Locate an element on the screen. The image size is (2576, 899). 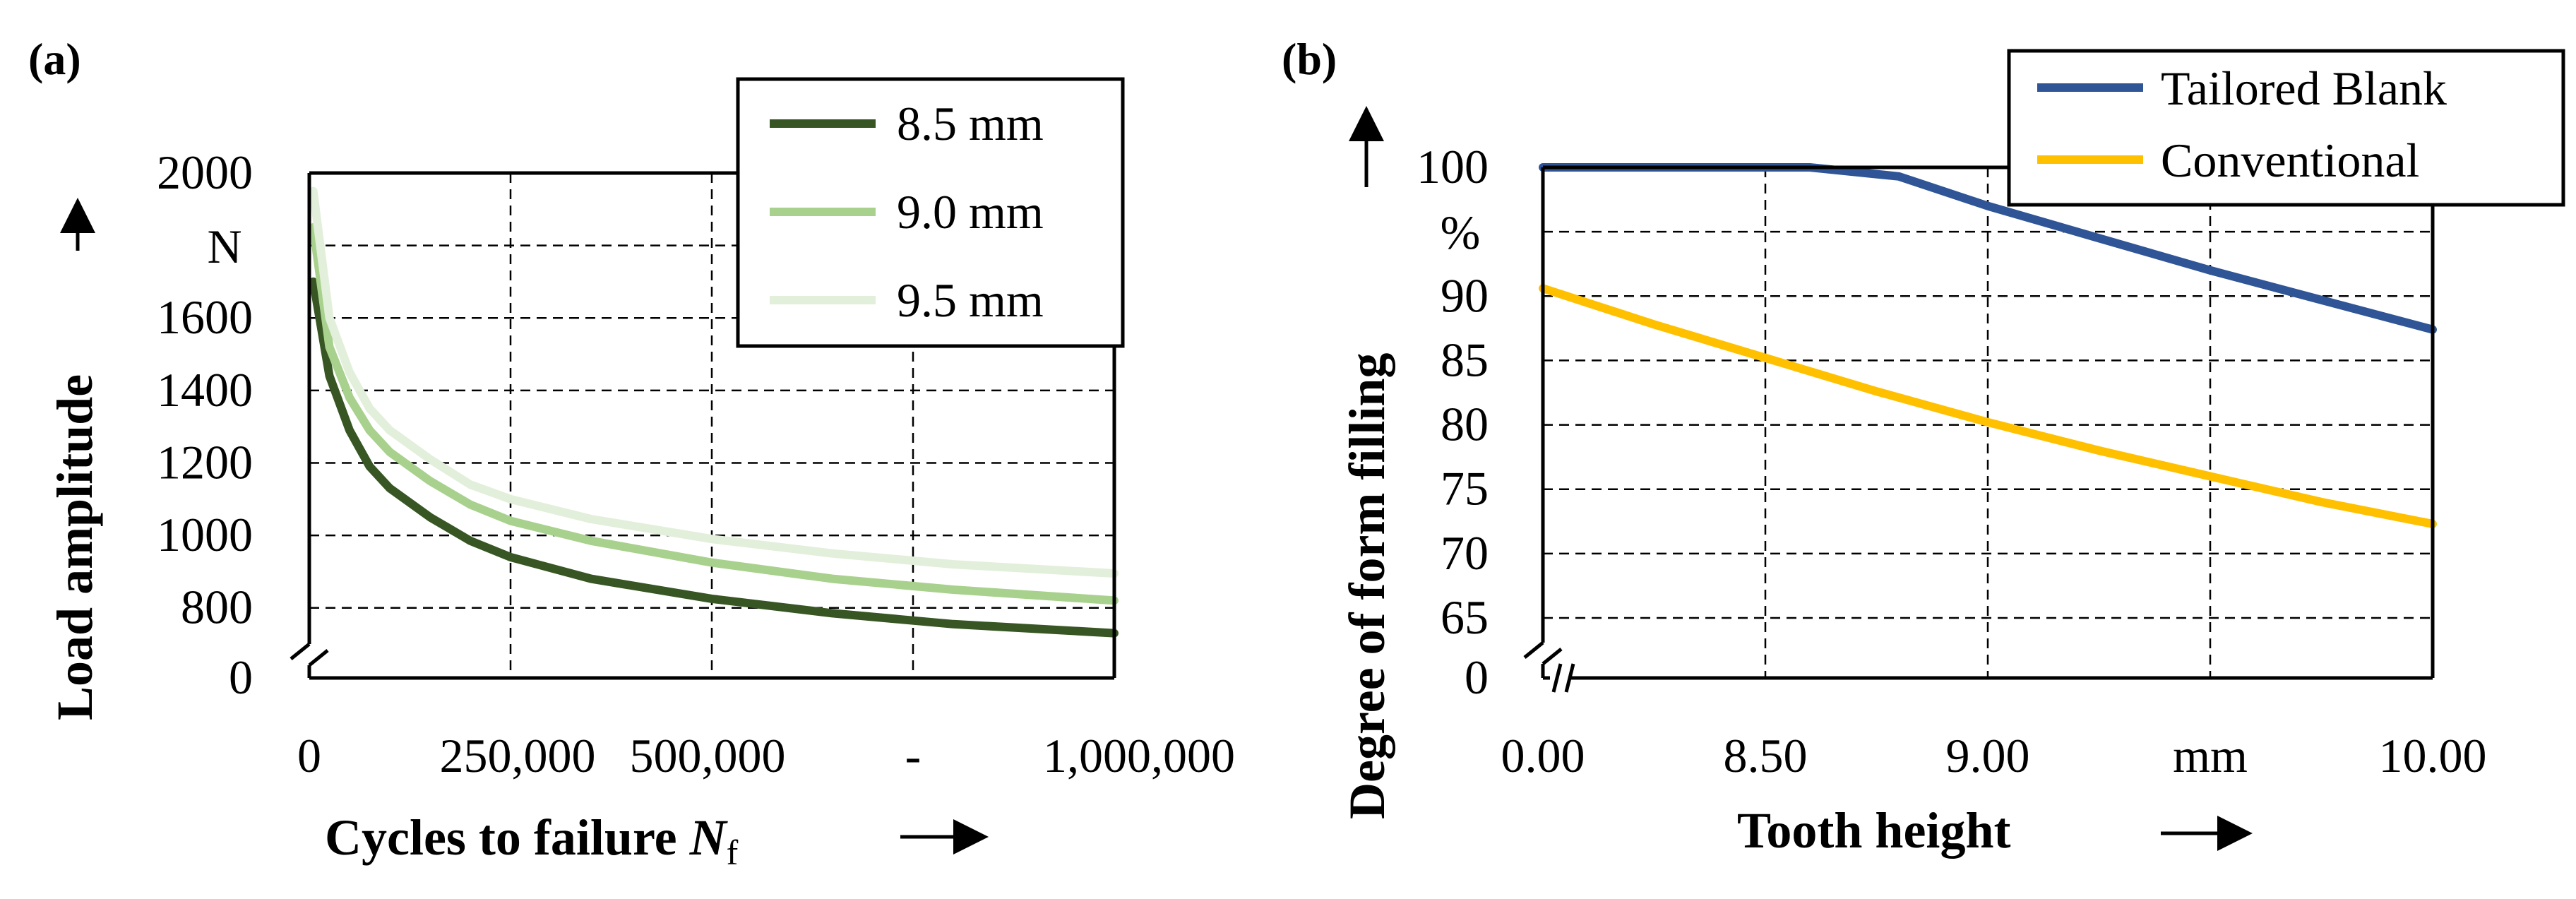
panel-b-y-tick-labels: 0 65 70 75 80 85 90 100 is located at coordinates (1453, 422).